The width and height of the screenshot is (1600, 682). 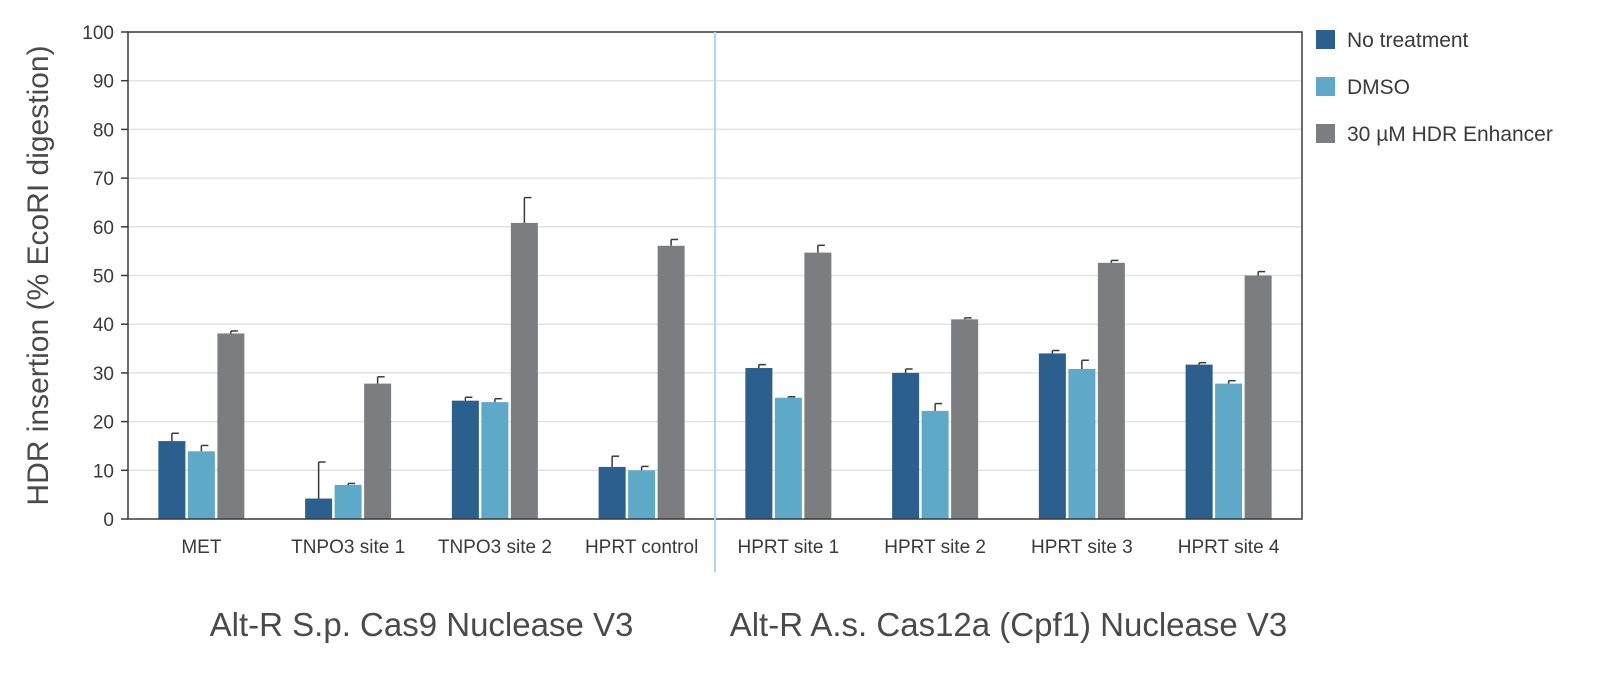 I want to click on bar-no-treatment-met, so click(x=172, y=480).